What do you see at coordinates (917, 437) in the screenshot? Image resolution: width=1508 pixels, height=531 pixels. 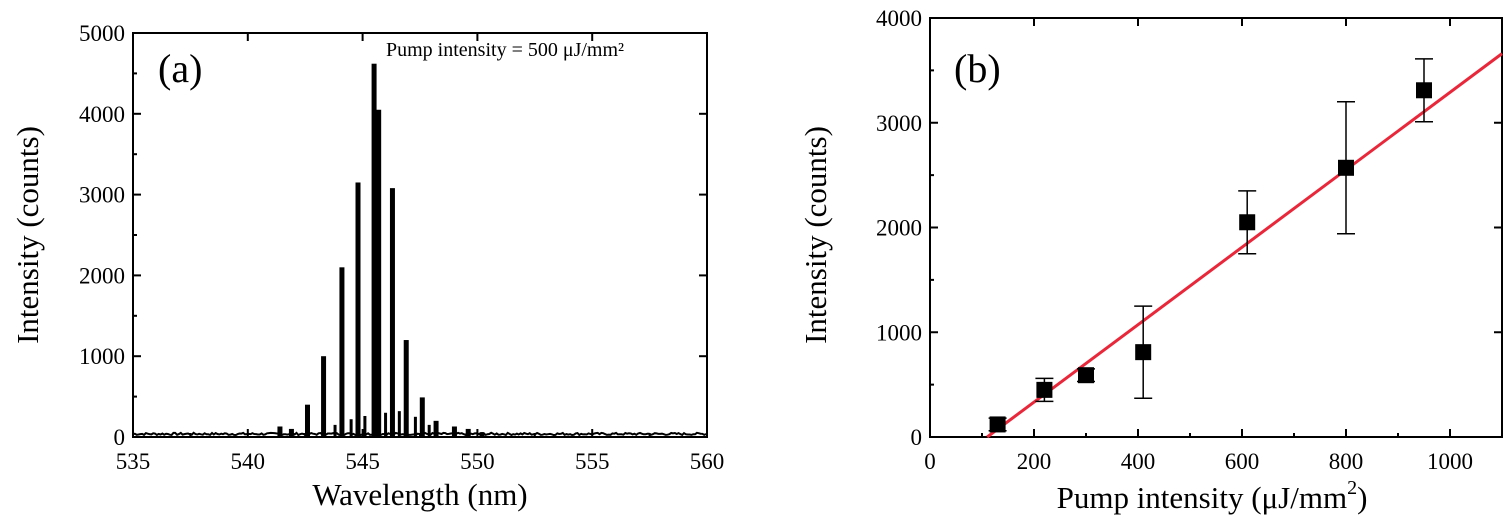 I see `panel-b-ytick-label: 0` at bounding box center [917, 437].